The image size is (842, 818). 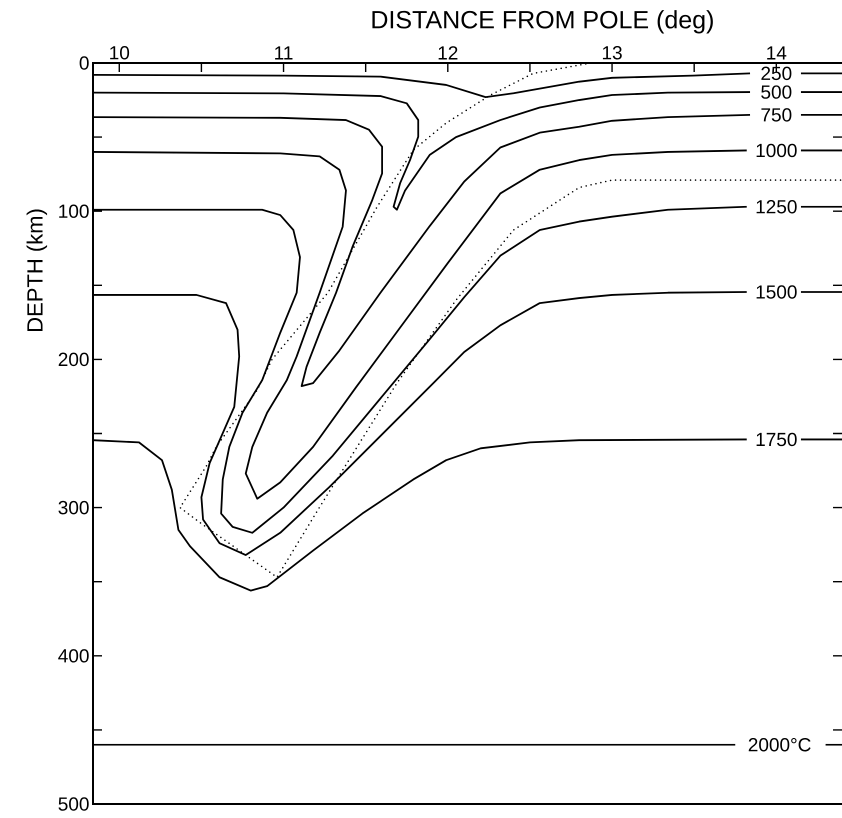 What do you see at coordinates (37, 271) in the screenshot?
I see `y-axis-title: DEPTH (km)` at bounding box center [37, 271].